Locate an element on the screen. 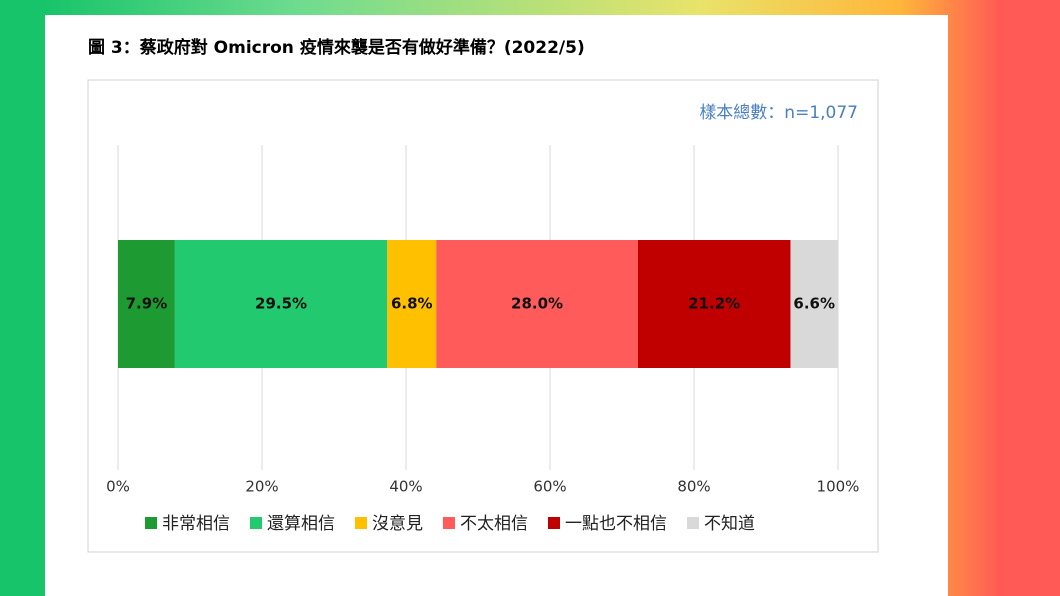 This screenshot has width=1060, height=596. x-tick-label: 20% is located at coordinates (261, 487).